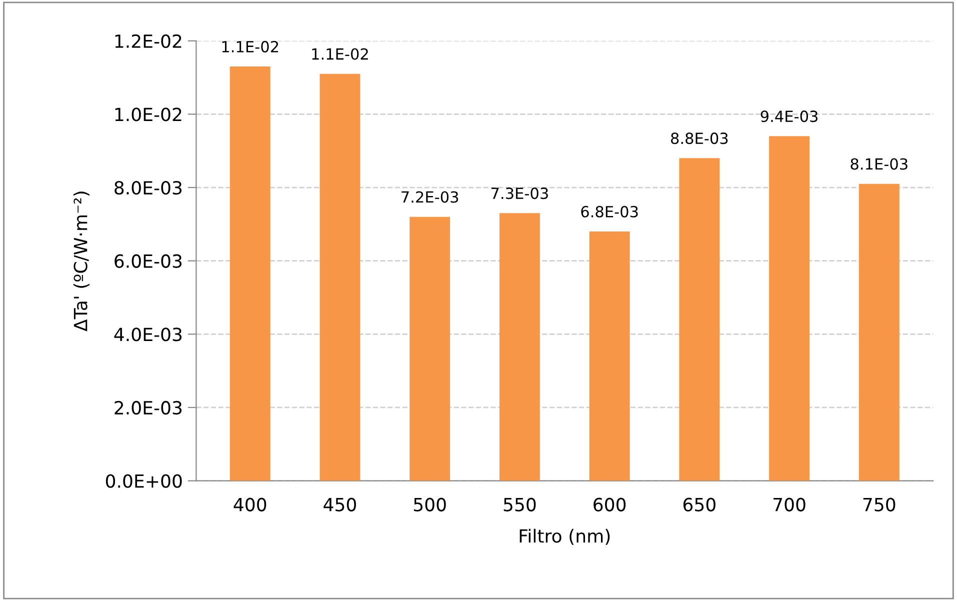 The image size is (957, 601). Describe the element at coordinates (520, 194) in the screenshot. I see `data-label: 7.3E-03` at that location.